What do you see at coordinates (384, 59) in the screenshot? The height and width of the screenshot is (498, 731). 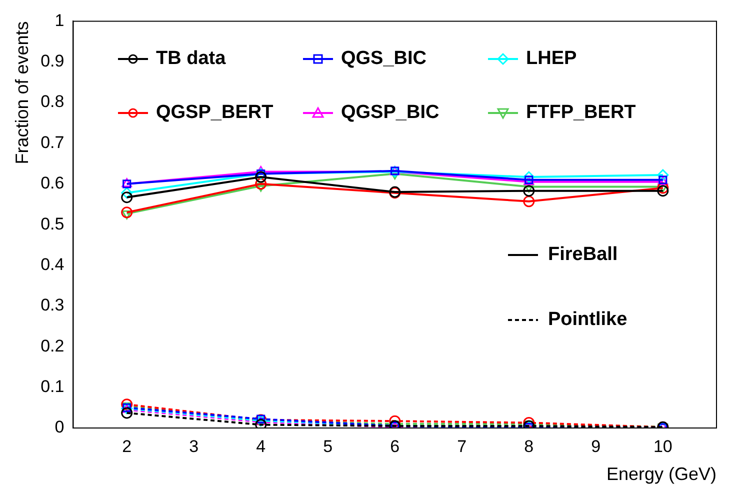 I see `legend-label: QGS_BIC` at bounding box center [384, 59].